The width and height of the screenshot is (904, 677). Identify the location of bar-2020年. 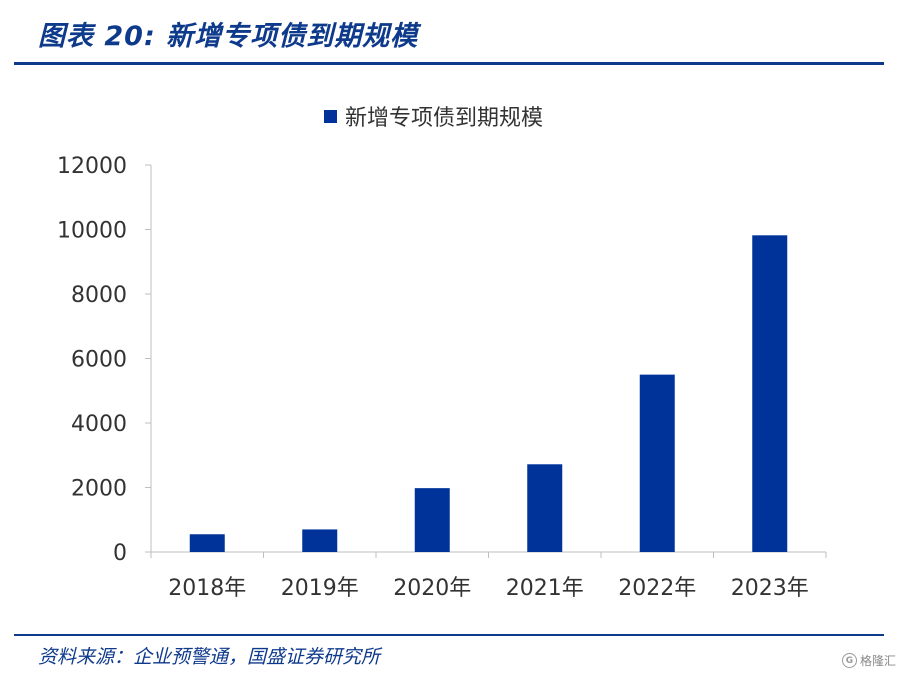
(432, 520).